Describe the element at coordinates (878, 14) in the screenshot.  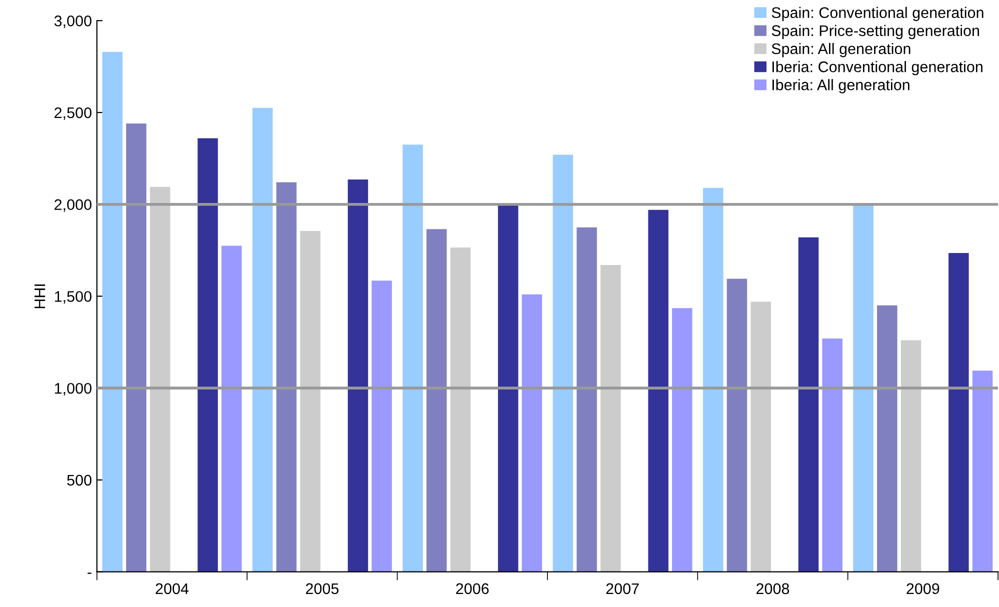
I see `legend-label: Spain: Conventional generation` at that location.